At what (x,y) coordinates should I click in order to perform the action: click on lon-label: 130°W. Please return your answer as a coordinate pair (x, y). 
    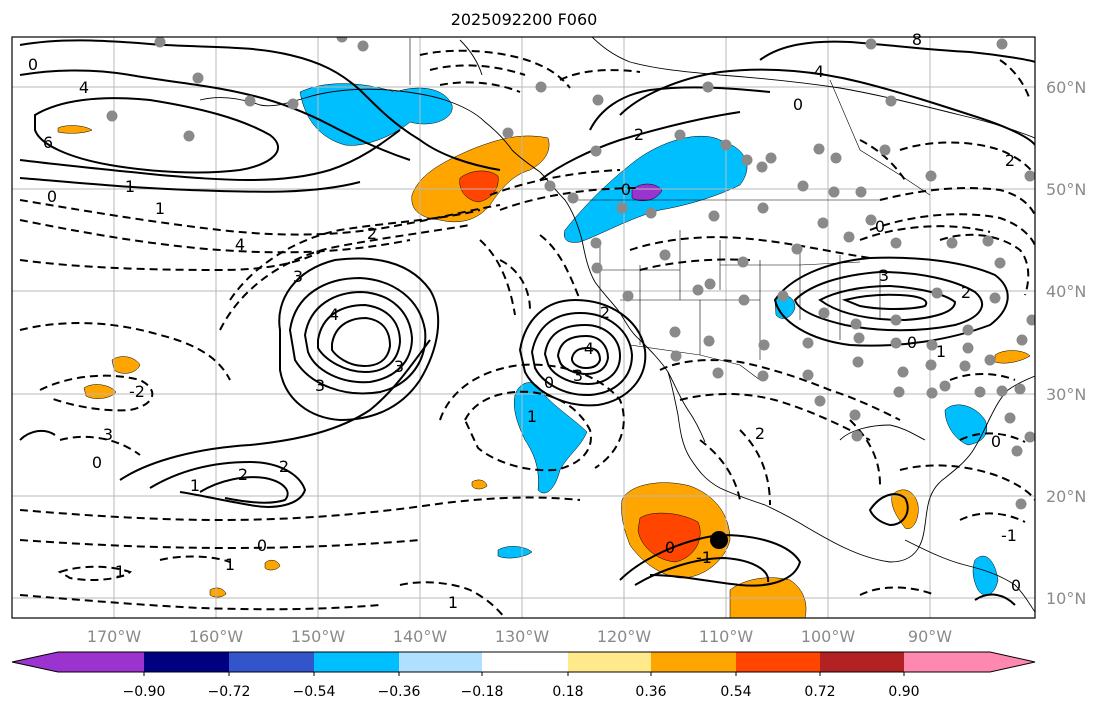
    Looking at the image, I should click on (522, 636).